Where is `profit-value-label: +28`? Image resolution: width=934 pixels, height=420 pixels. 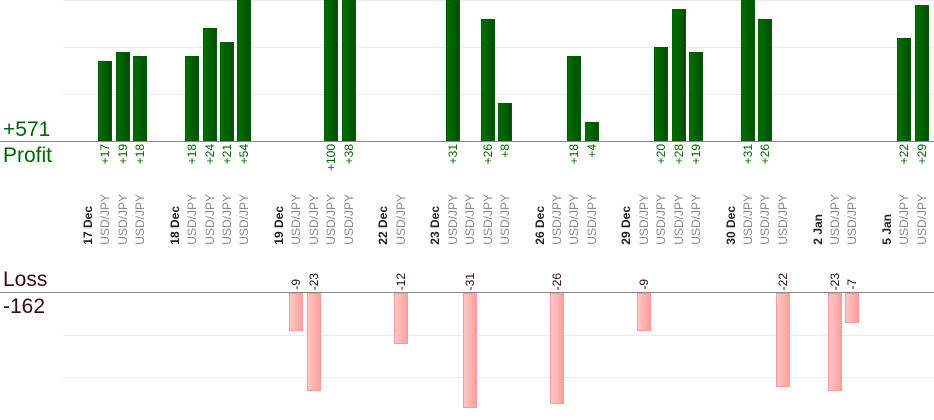 profit-value-label: +28 is located at coordinates (679, 154).